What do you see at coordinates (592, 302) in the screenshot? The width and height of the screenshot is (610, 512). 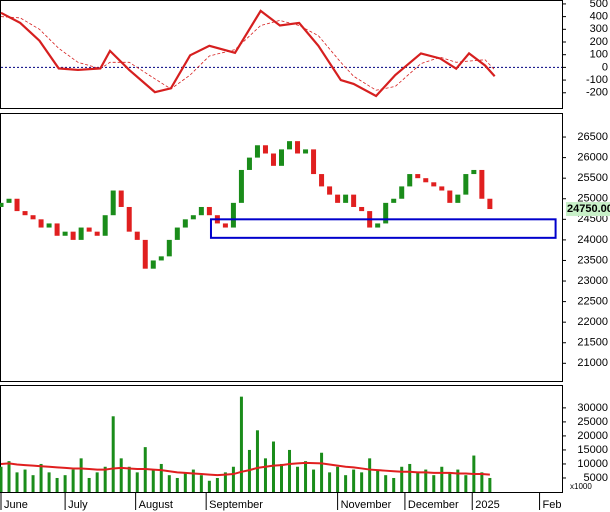 I see `y-tick-label: 22500` at bounding box center [592, 302].